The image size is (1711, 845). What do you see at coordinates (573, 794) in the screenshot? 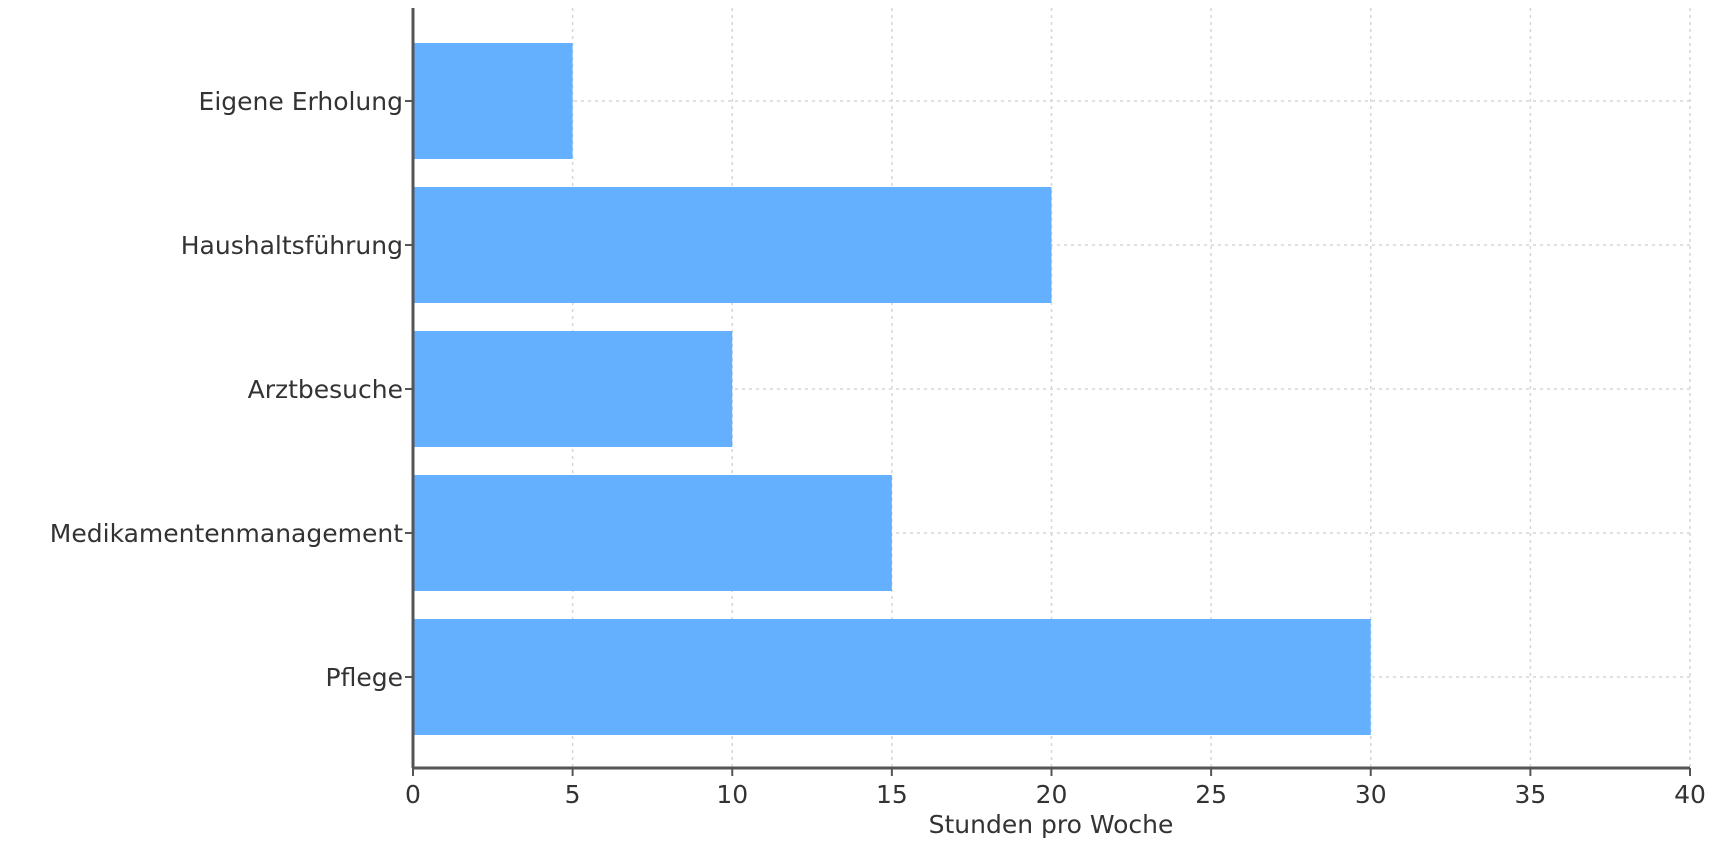
I see `x-tick-label: 5` at bounding box center [573, 794].